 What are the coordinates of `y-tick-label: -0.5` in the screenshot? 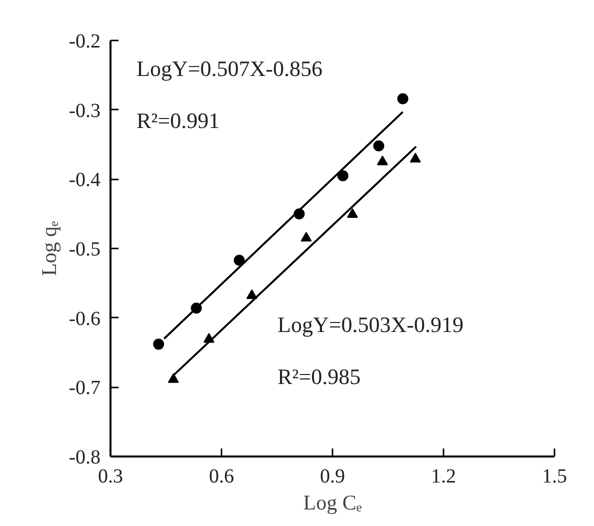 It's located at (84, 249).